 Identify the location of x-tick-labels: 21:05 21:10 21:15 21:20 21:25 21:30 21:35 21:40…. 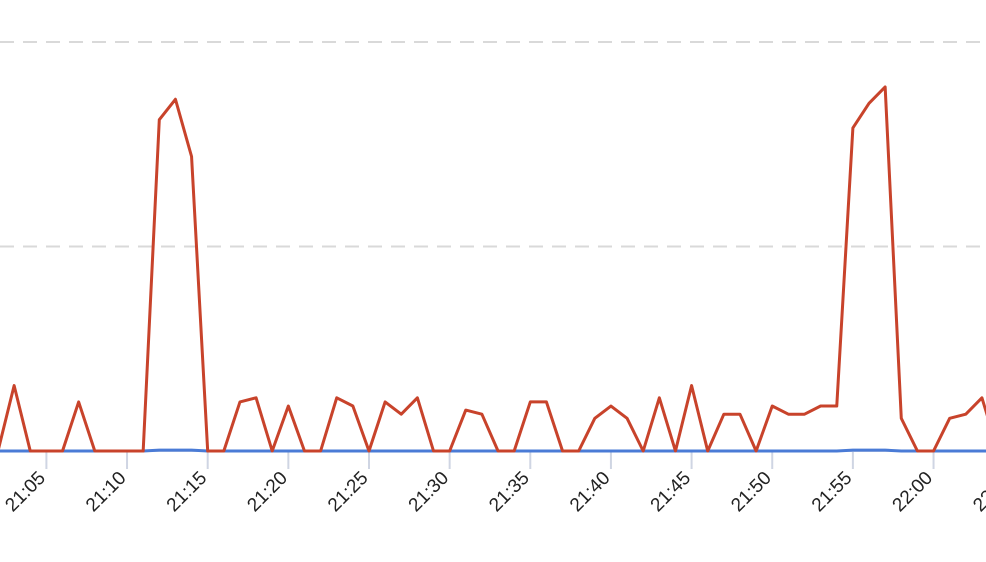
(493, 492).